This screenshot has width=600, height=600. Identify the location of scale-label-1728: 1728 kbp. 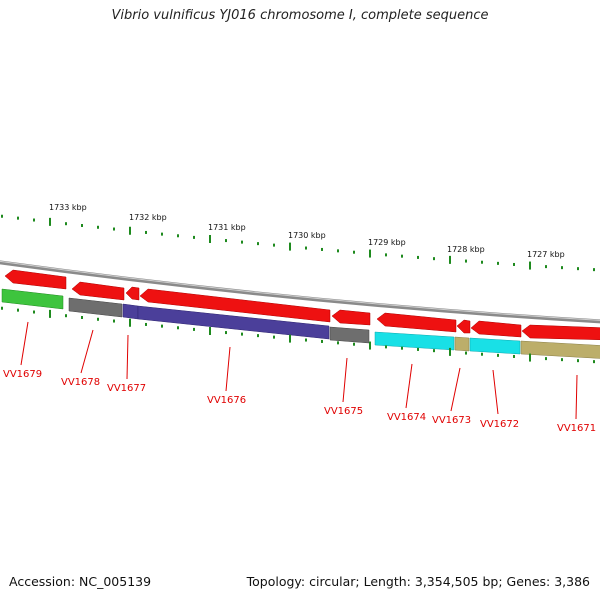
(466, 249).